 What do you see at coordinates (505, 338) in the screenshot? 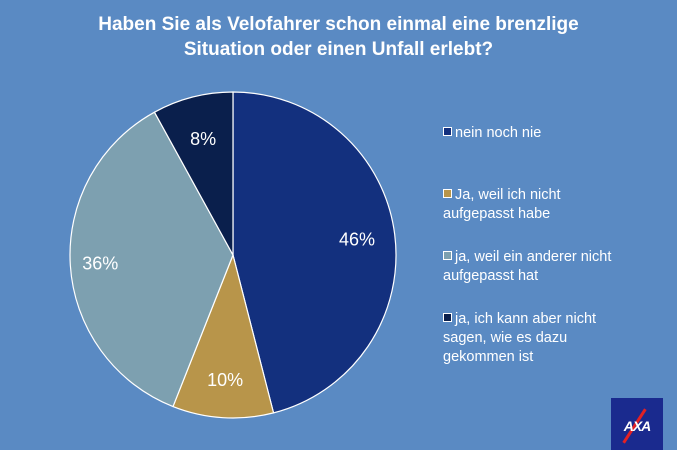
I see `legend-label: sagen, wie es dazu` at bounding box center [505, 338].